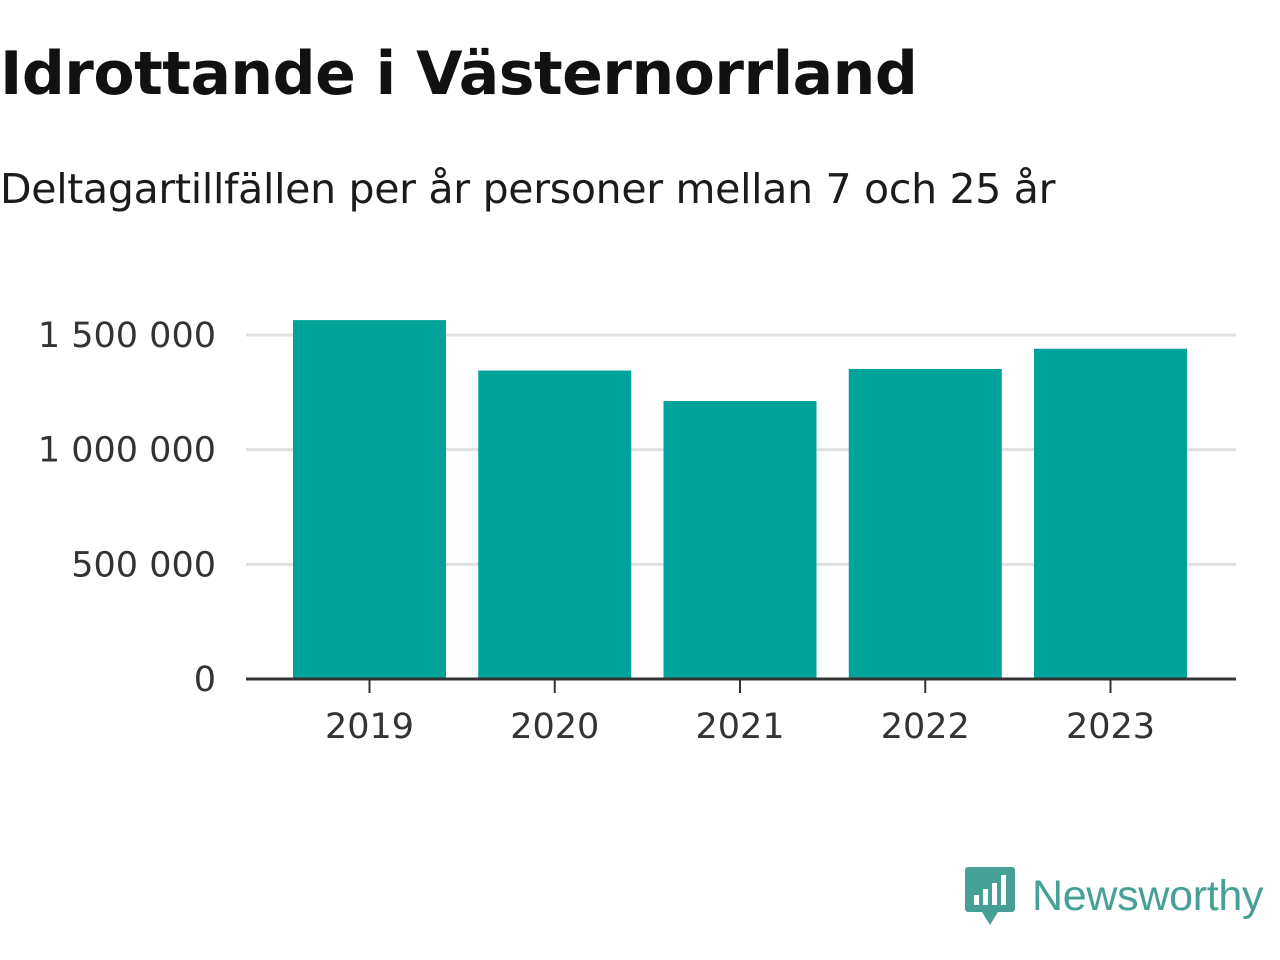 The image size is (1280, 960). Describe the element at coordinates (925, 727) in the screenshot. I see `x-tick-label: 2022` at that location.